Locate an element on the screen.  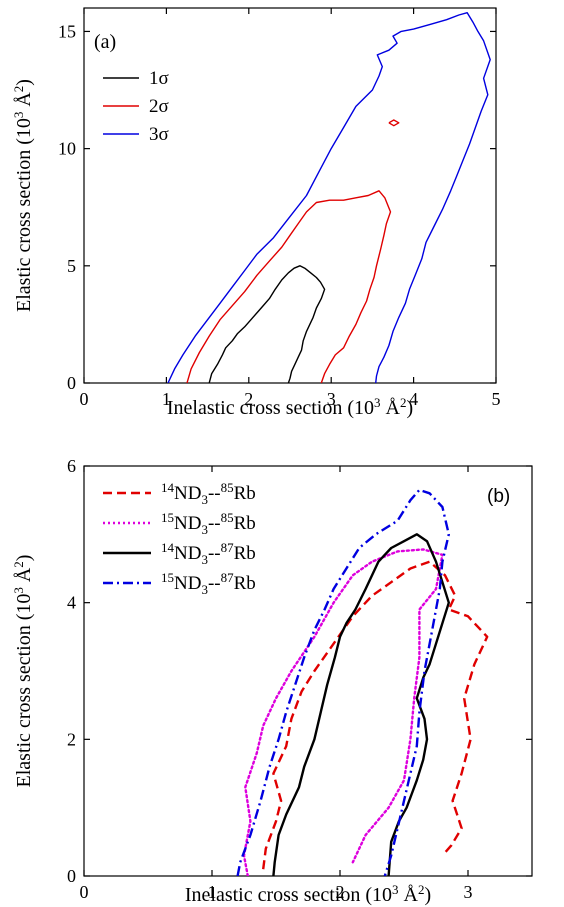
y-tick-label: 10 is located at coordinates (67, 149).